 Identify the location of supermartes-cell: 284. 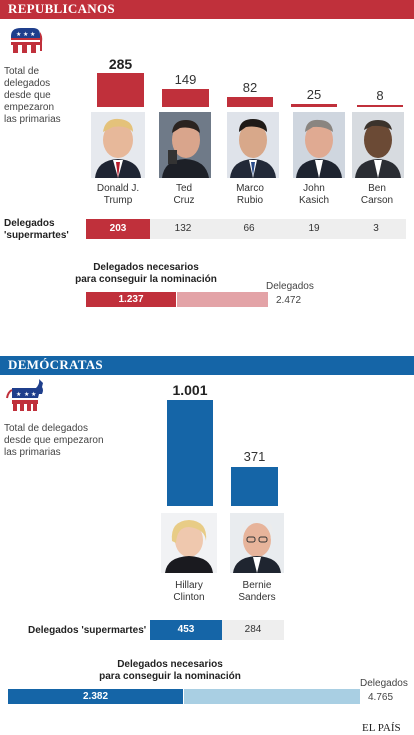
(253, 630).